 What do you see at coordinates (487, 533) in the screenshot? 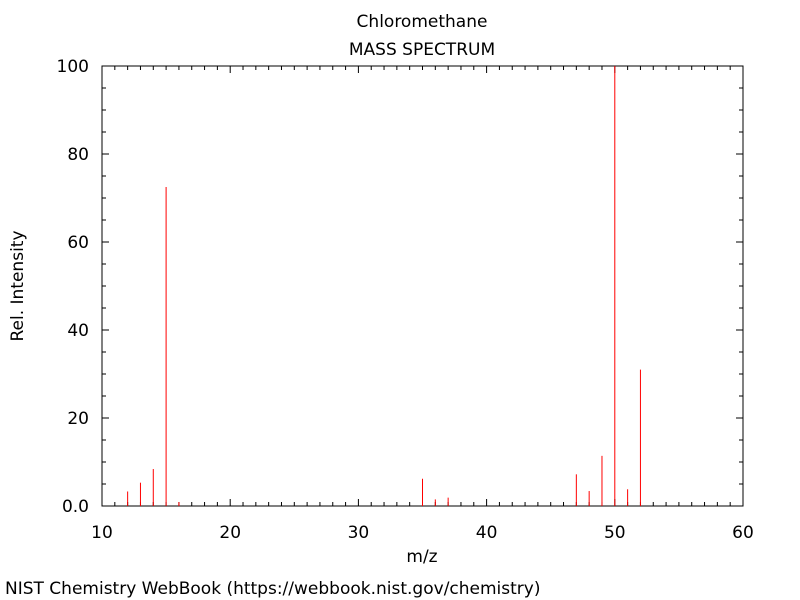
I see `x-tick-label: 40` at bounding box center [487, 533].